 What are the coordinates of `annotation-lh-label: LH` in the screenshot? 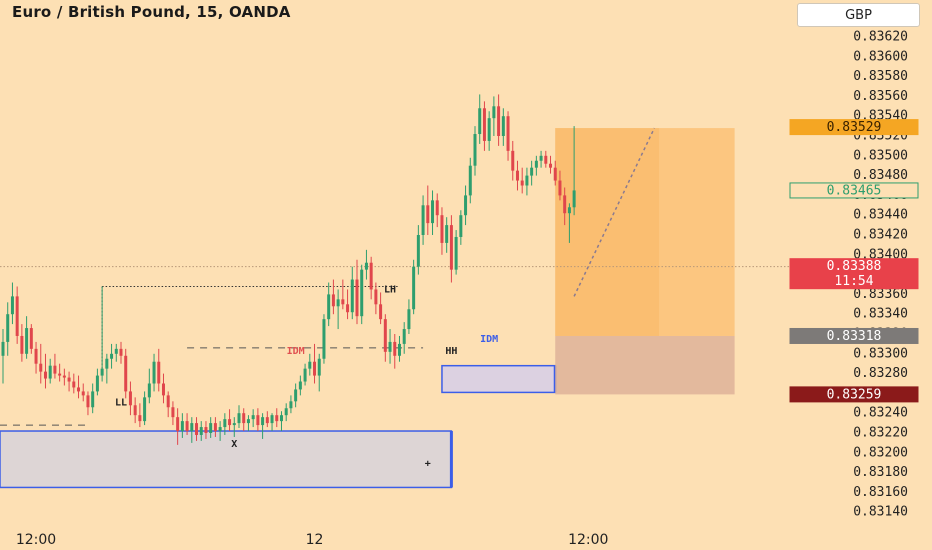 It's located at (390, 289).